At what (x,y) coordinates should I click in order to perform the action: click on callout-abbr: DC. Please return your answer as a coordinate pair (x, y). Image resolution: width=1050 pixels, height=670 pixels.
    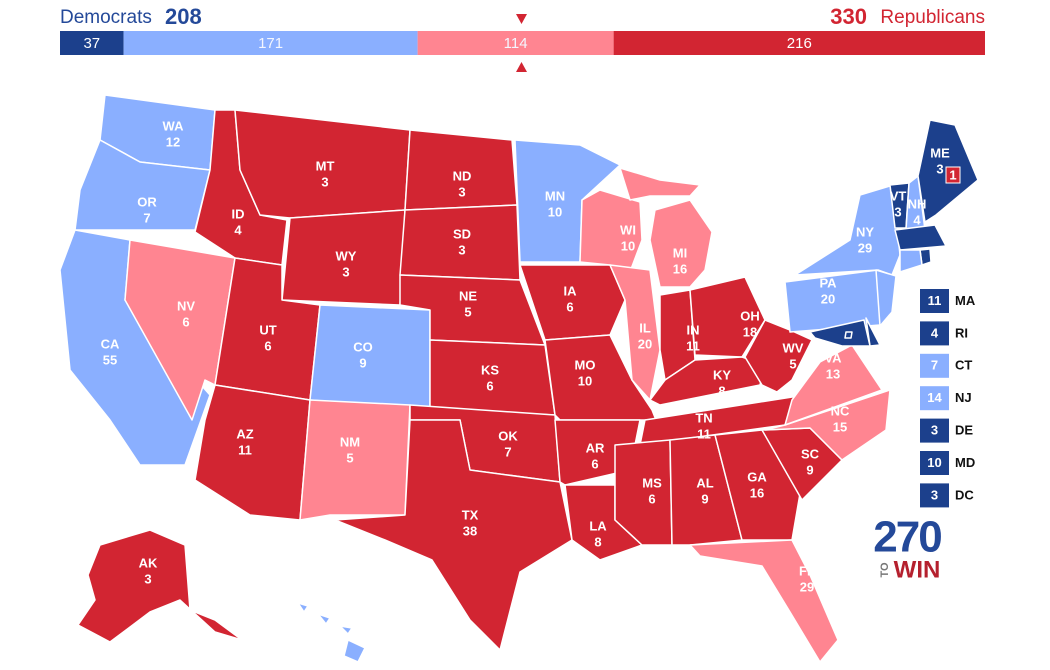
    Looking at the image, I should click on (964, 494).